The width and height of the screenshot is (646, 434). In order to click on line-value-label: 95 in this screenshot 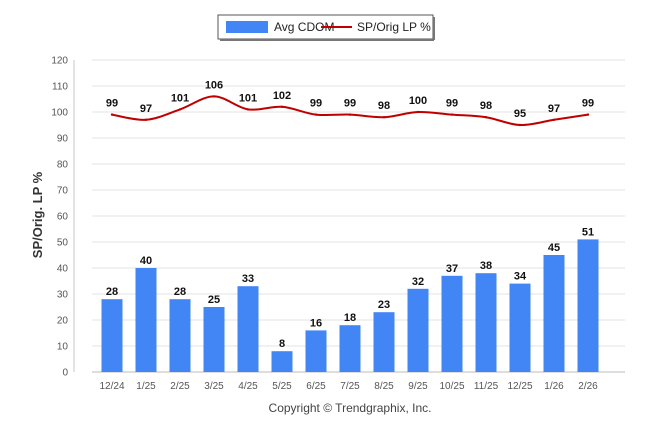, I will do `click(520, 114)`.